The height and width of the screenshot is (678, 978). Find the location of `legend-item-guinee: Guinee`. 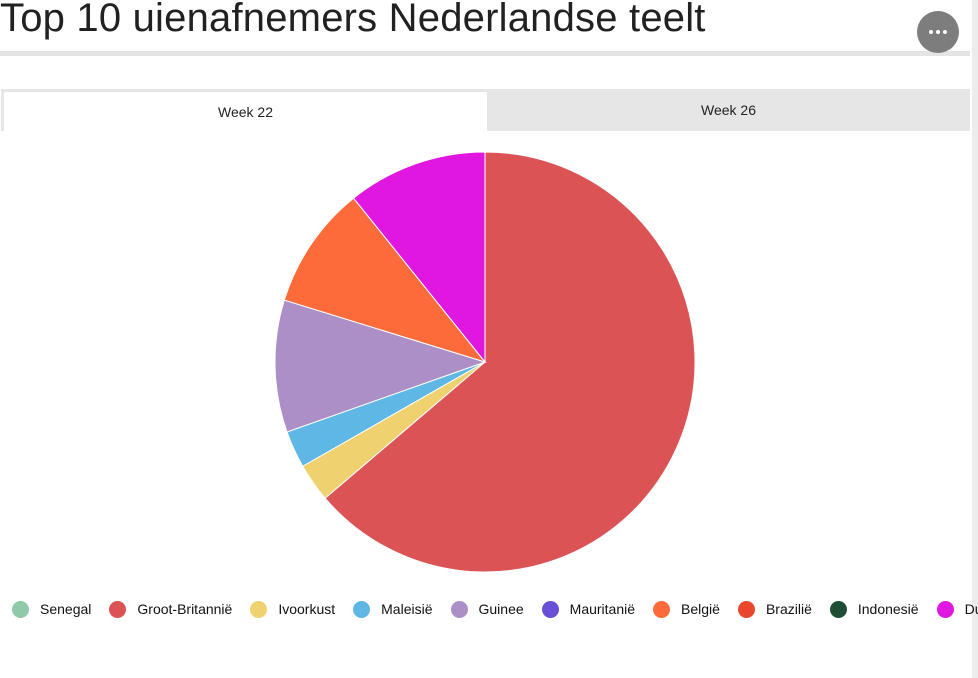

legend-item-guinee: Guinee is located at coordinates (487, 609).